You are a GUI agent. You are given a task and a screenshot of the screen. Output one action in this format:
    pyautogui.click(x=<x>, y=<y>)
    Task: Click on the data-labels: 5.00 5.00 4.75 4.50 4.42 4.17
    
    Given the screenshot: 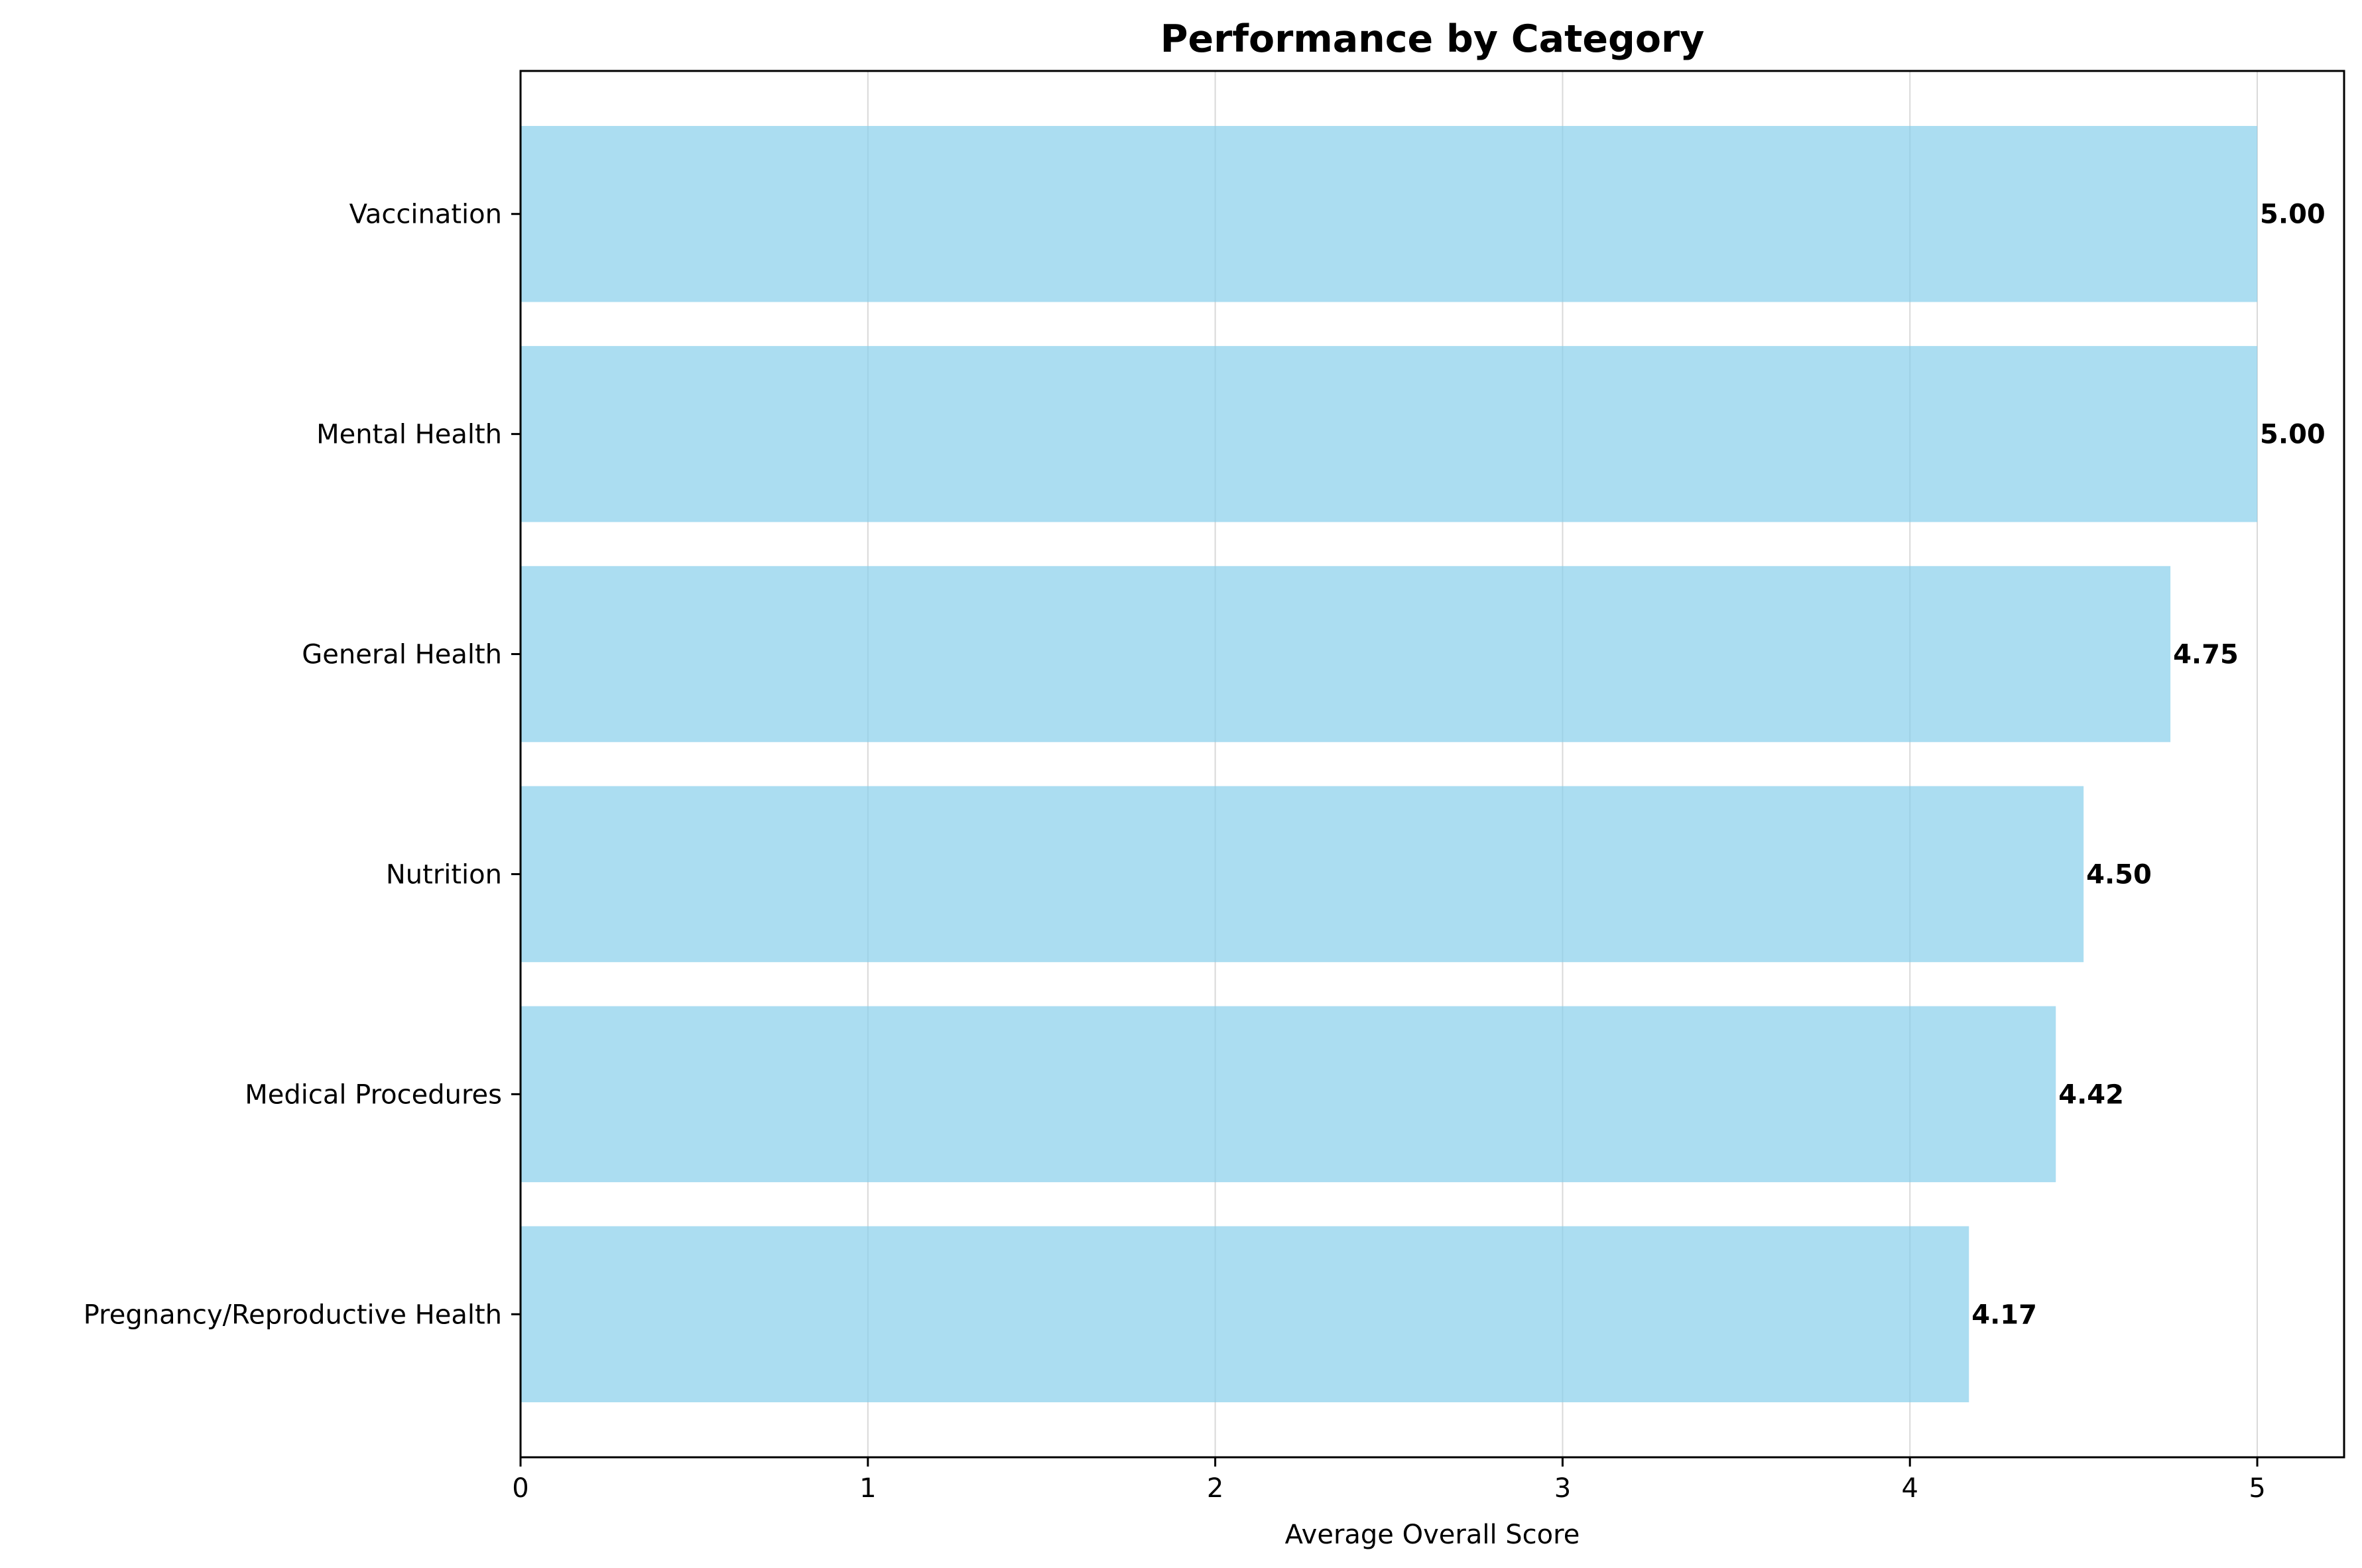 What is the action you would take?
    pyautogui.click(x=2148, y=765)
    